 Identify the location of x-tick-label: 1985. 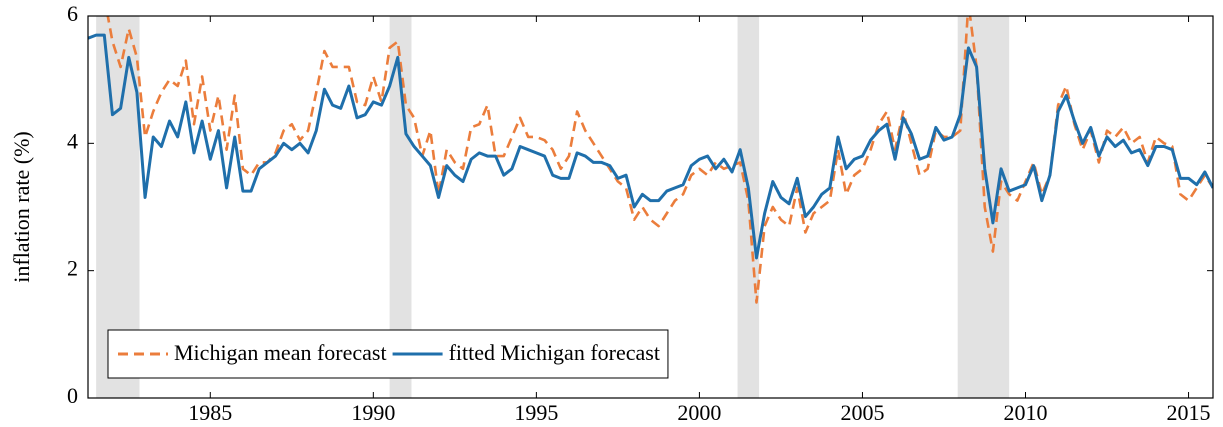
(210, 412).